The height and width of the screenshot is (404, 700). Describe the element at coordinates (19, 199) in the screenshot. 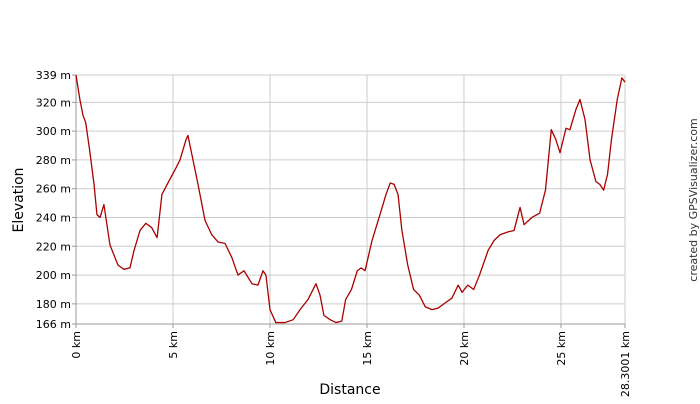

I see `y-axis-title: Elevation` at that location.